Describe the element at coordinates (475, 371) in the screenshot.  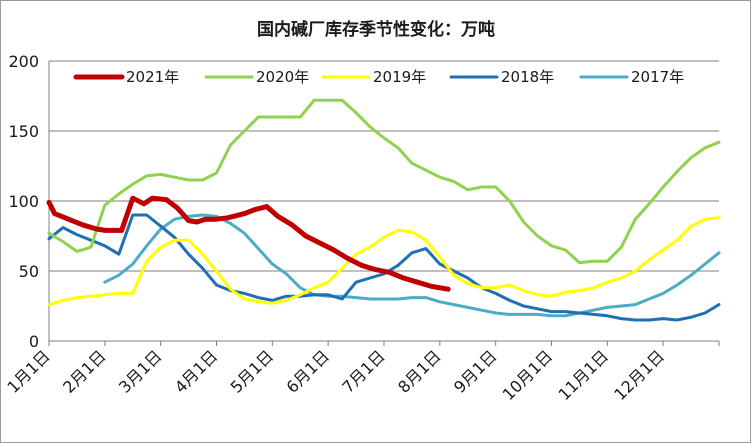
I see `x-tick-label: 9月1日` at that location.